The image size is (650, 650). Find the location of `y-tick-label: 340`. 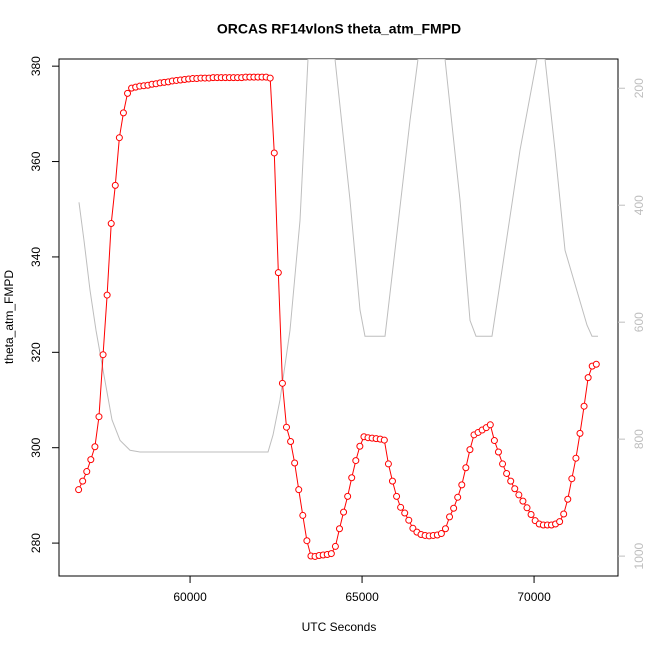

y-tick-label: 340 is located at coordinates (36, 257).